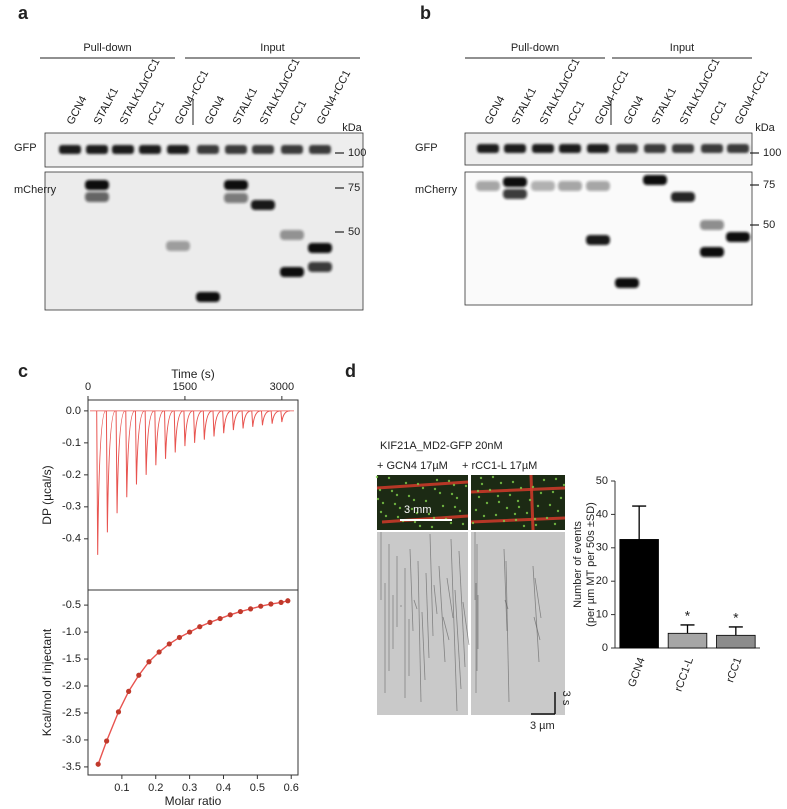 The image size is (787, 809). What do you see at coordinates (107, 48) in the screenshot?
I see `group-label: Pull-down` at bounding box center [107, 48].